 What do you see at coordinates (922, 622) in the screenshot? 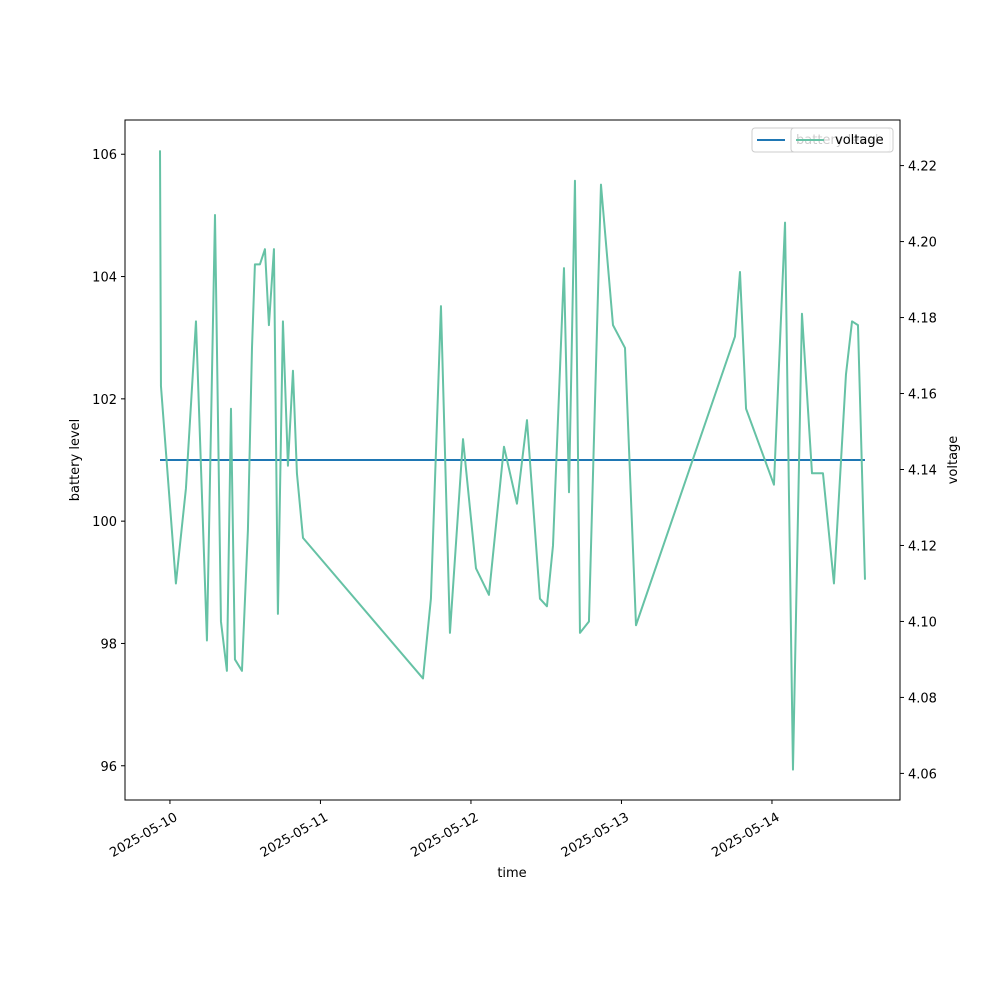
I see `y2-tick-label: 4.10` at bounding box center [922, 622].